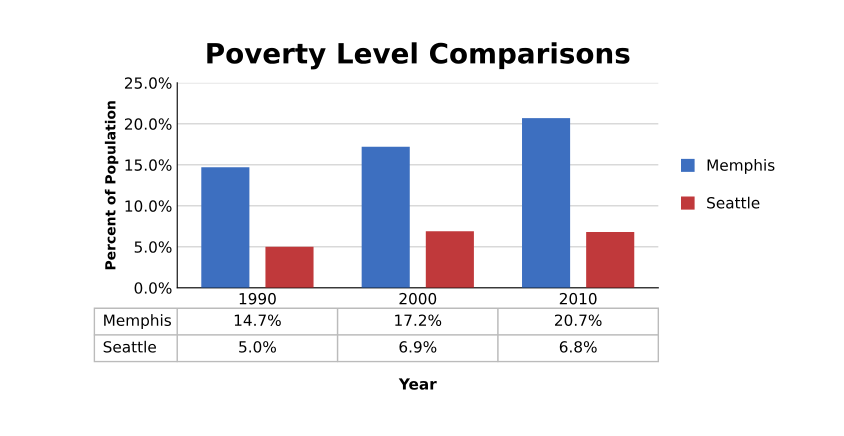 The image size is (844, 436). I want to click on y-tick-label: 0.0%, so click(153, 288).